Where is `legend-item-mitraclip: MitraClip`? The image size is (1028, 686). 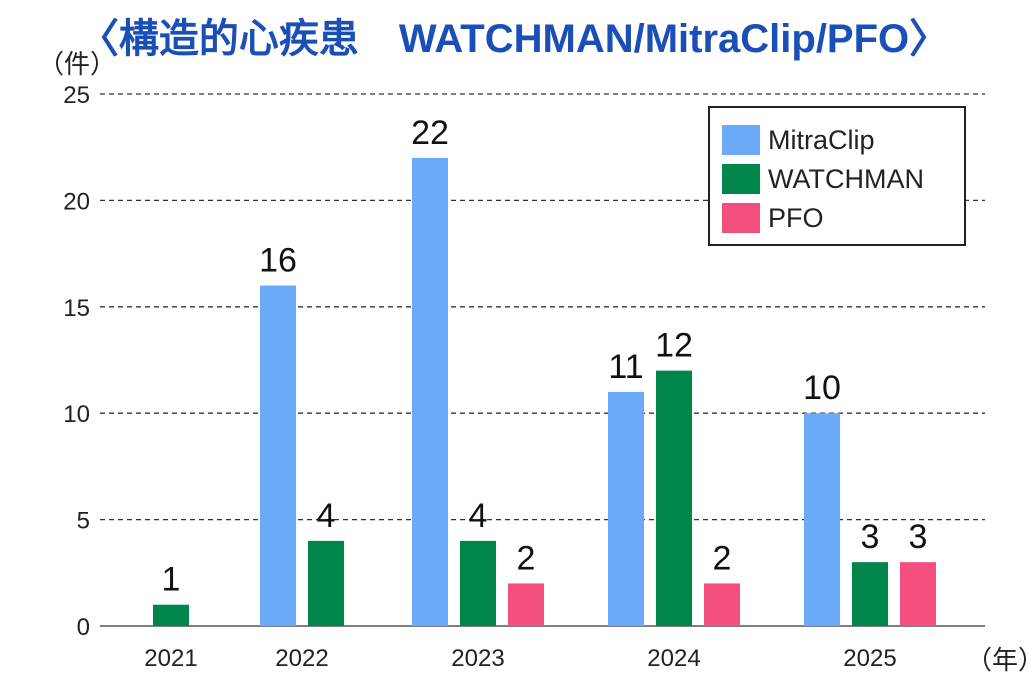 legend-item-mitraclip: MitraClip is located at coordinates (798, 140).